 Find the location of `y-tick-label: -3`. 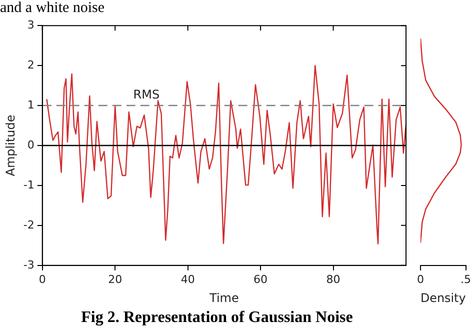

y-tick-label: -3 is located at coordinates (28, 265).